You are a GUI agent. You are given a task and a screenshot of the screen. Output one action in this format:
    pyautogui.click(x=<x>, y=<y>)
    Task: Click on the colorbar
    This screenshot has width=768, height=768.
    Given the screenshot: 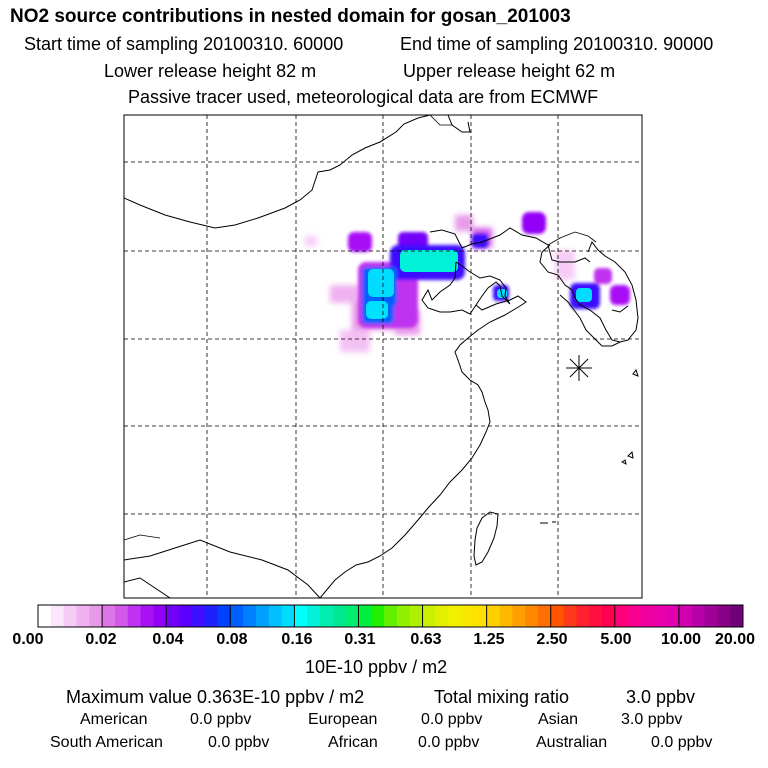 What is the action you would take?
    pyautogui.click(x=390, y=616)
    